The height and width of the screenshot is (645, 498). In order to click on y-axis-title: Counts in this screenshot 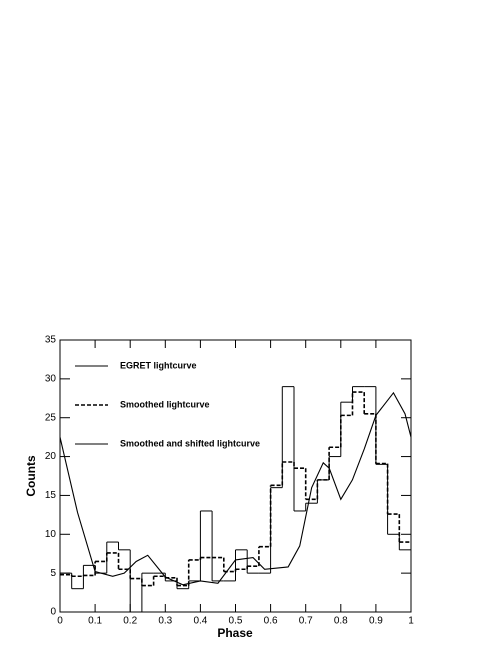, I will do `click(31, 476)`.